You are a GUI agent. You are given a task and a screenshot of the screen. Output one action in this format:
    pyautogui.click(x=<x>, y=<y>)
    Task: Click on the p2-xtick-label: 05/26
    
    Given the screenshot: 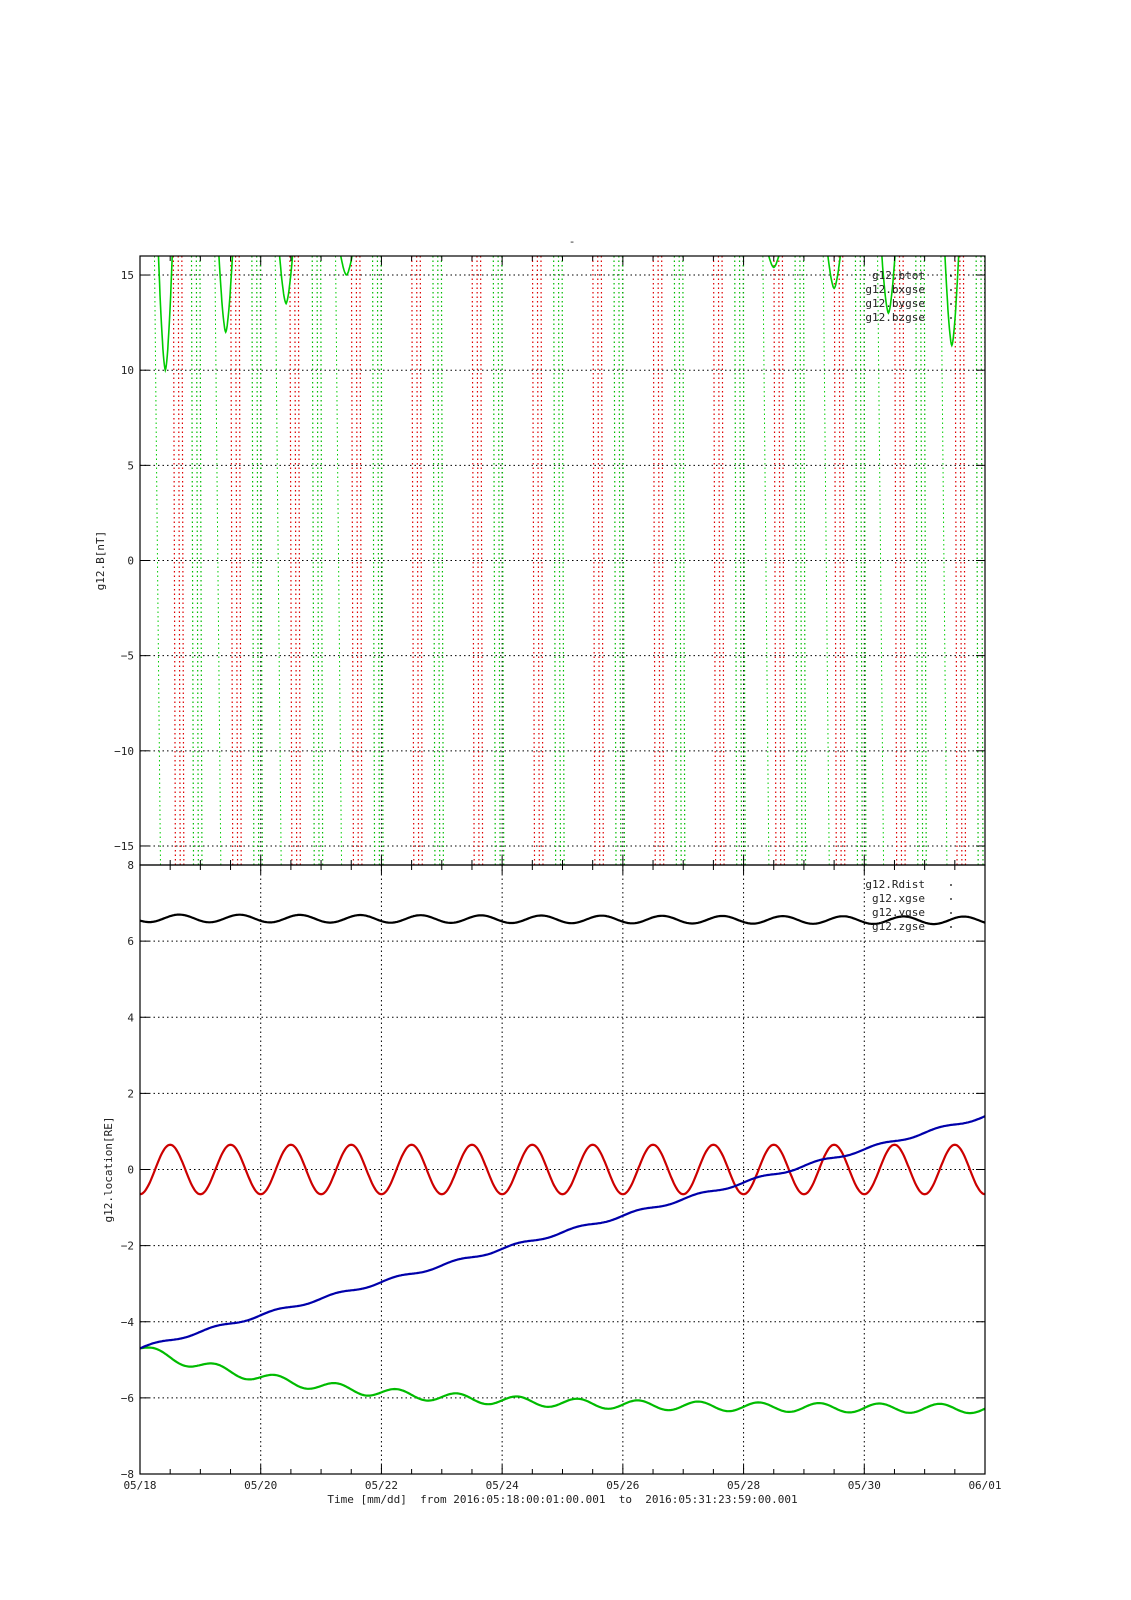 What is the action you would take?
    pyautogui.click(x=622, y=1485)
    